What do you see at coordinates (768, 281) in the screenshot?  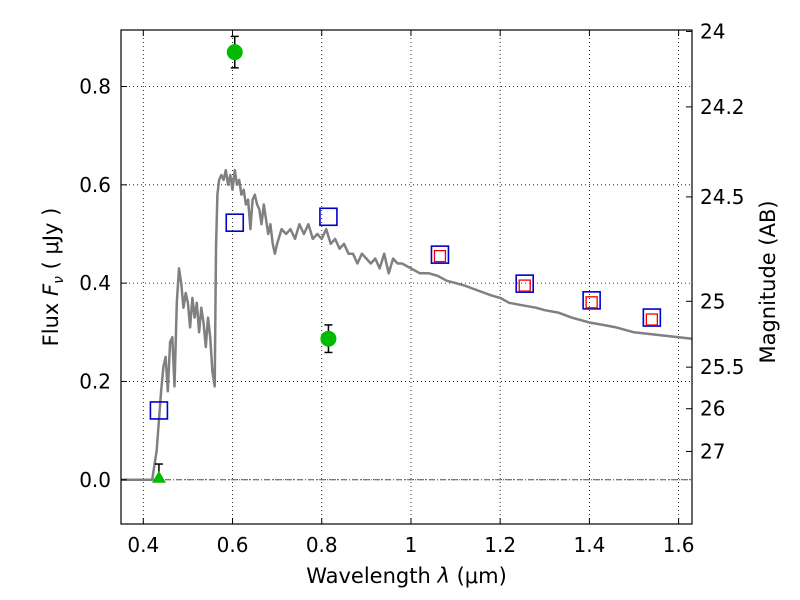 I see `y2-axis-label: Magnitude (AB)` at bounding box center [768, 281].